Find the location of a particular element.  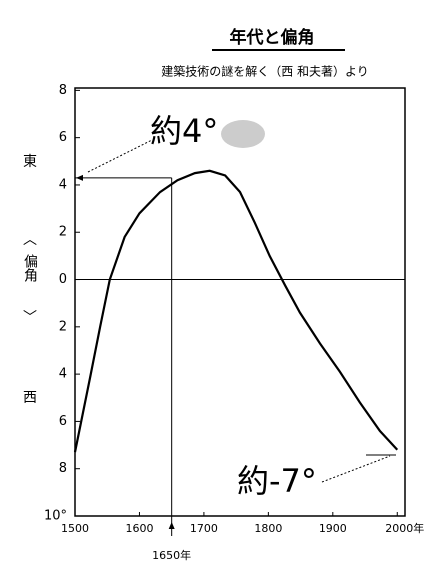

y-label-top: 東 is located at coordinates (30, 162).